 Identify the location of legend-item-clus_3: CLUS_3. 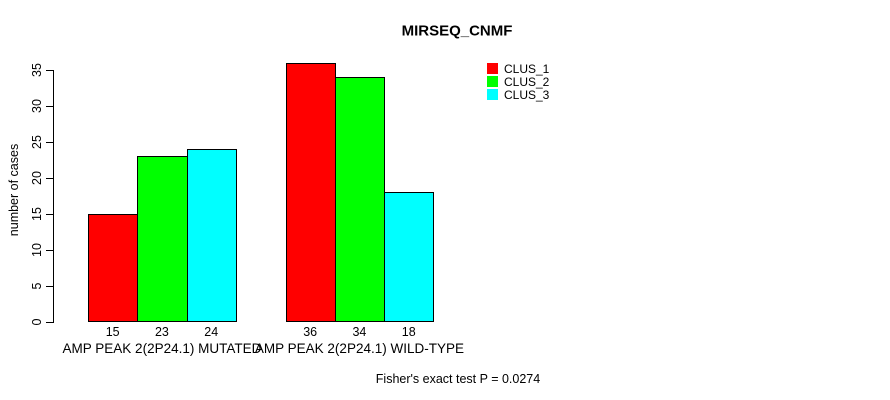
(518, 94).